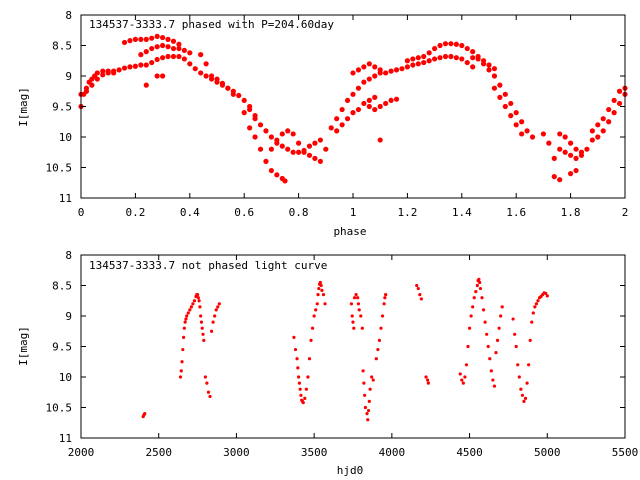 This screenshot has width=640, height=480. I want to click on raw-y-axis-title: I[mag], so click(23, 346).